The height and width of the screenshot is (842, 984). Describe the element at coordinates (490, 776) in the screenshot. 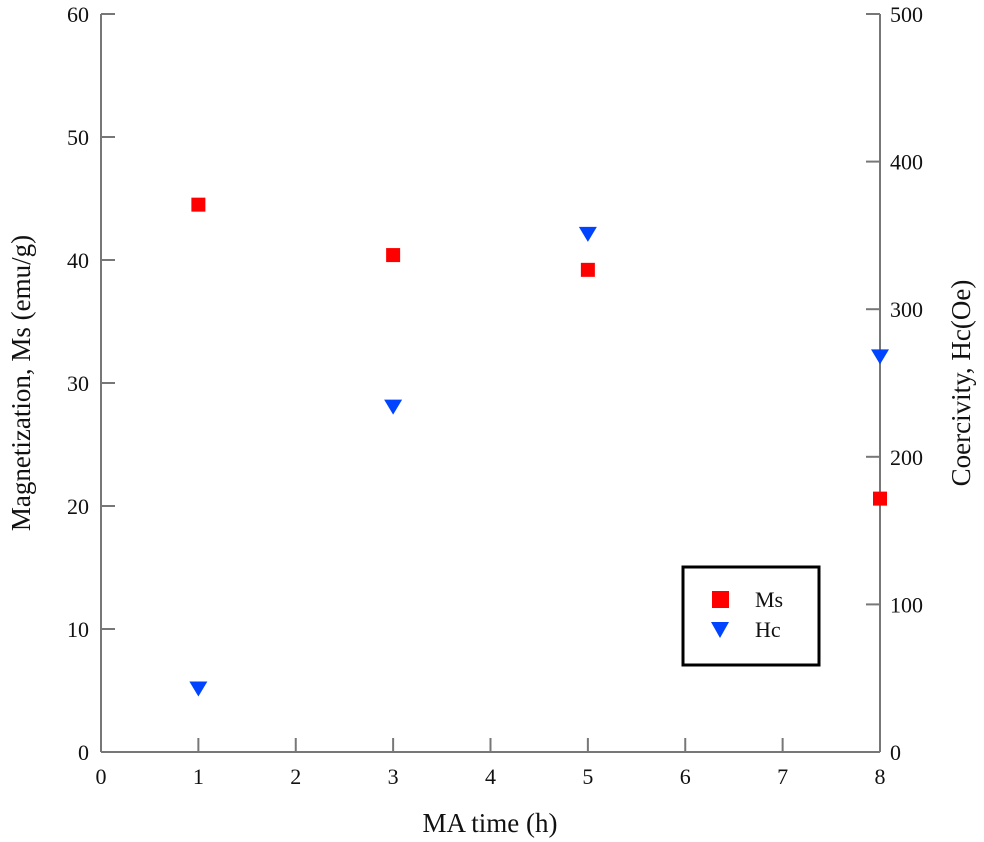

I see `x-tick-label: 4` at that location.